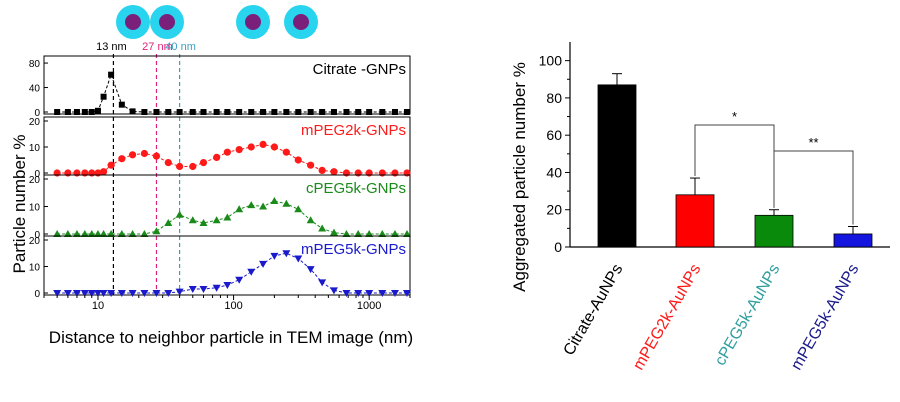  I want to click on significance-label: **, so click(813, 142).